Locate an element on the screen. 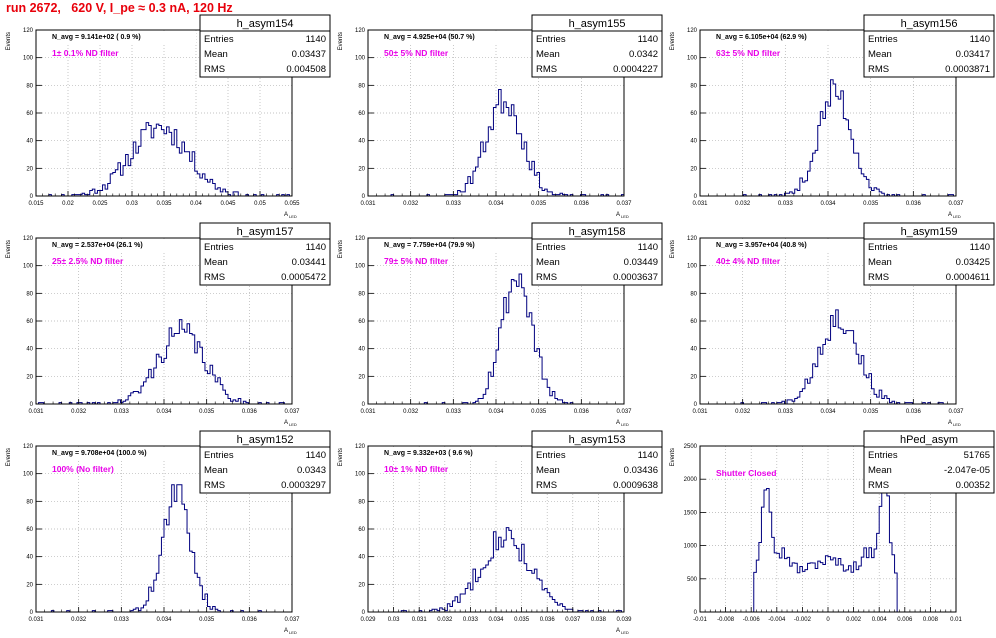 The image size is (996, 638). stats-entries-value: 51765 is located at coordinates (977, 455).